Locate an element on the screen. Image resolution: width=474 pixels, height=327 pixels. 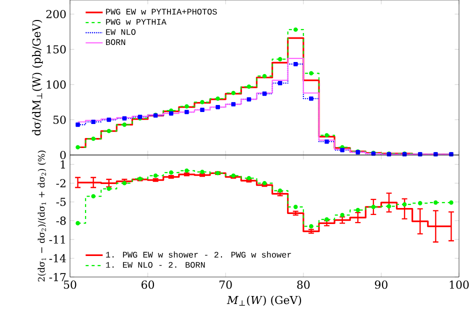
legend-label: 1. EW NLO - 2. BORN is located at coordinates (155, 265).